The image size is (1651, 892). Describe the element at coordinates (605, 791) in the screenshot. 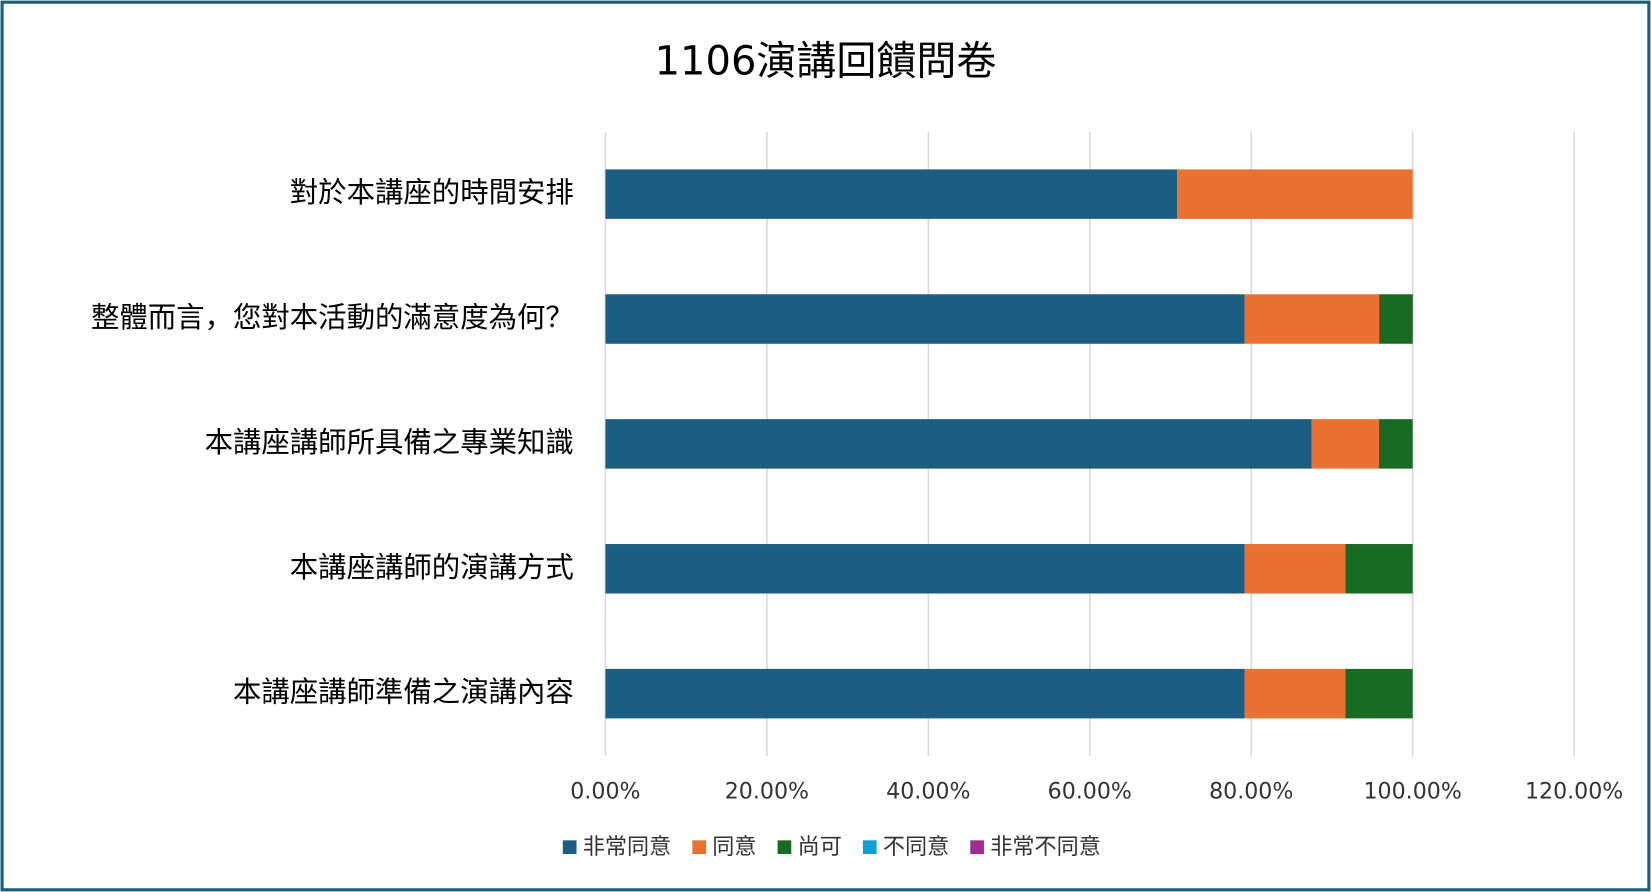

I see `x-tick-label: 0.00%` at that location.